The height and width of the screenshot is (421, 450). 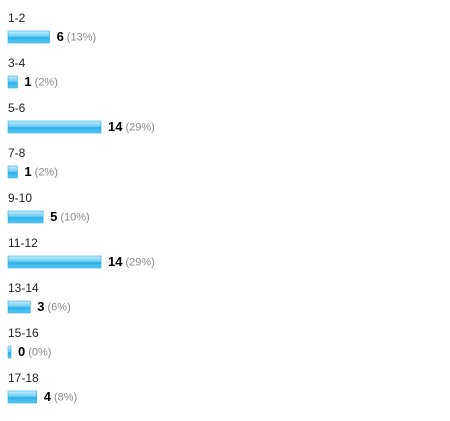 I want to click on category-label: 7-8, so click(x=17, y=153).